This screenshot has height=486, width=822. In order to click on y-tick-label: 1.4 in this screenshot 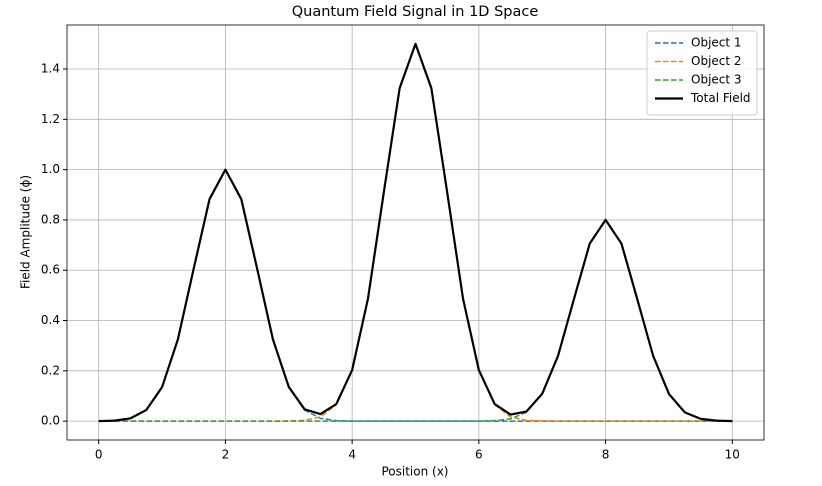, I will do `click(50, 69)`.